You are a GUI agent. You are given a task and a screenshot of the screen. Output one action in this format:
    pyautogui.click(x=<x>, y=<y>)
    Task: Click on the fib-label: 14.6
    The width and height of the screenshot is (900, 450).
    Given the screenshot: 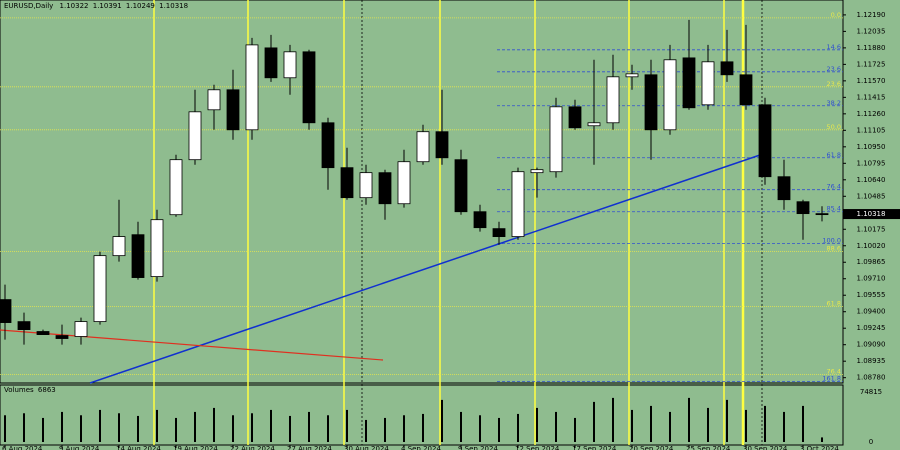 What is the action you would take?
    pyautogui.click(x=834, y=47)
    